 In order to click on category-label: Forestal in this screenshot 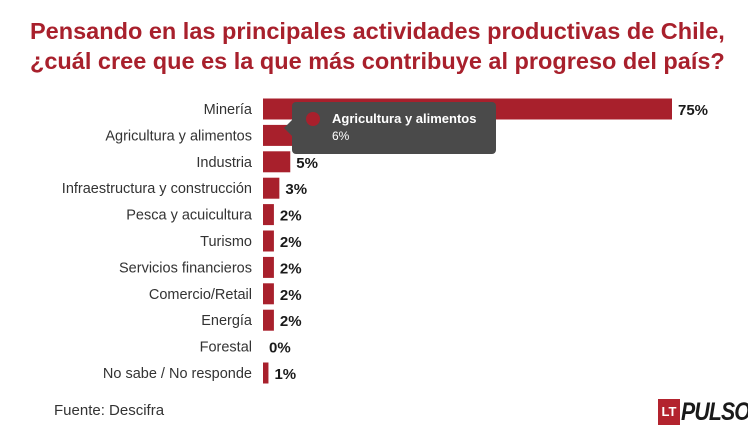, I will do `click(226, 348)`.